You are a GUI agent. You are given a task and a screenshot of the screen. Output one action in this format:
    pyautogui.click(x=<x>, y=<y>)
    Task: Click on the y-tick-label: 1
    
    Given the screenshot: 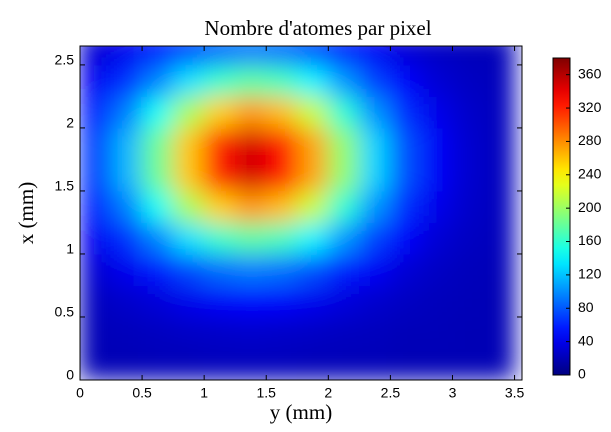 What is the action you would take?
    pyautogui.click(x=70, y=249)
    